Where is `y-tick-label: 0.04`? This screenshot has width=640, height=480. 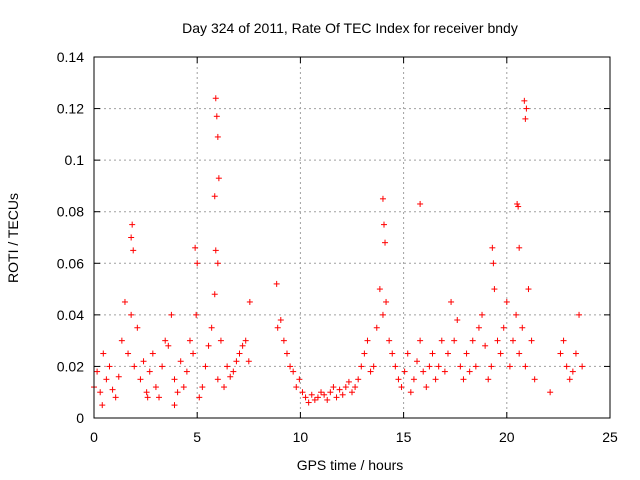 y-tick-label: 0.04 is located at coordinates (70, 315).